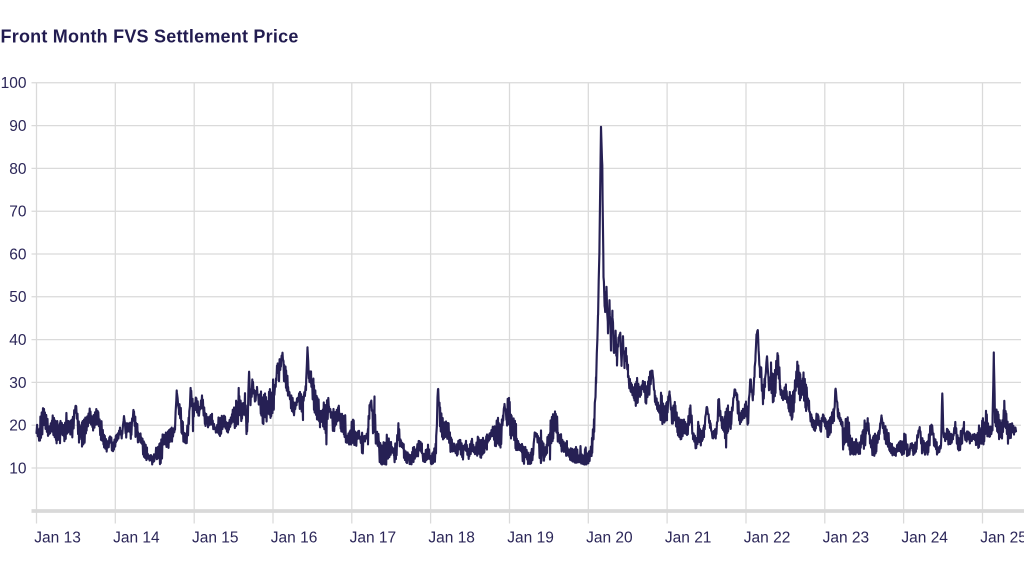 The width and height of the screenshot is (1024, 576). Describe the element at coordinates (530, 538) in the screenshot. I see `svg-text: Jan 19` at that location.